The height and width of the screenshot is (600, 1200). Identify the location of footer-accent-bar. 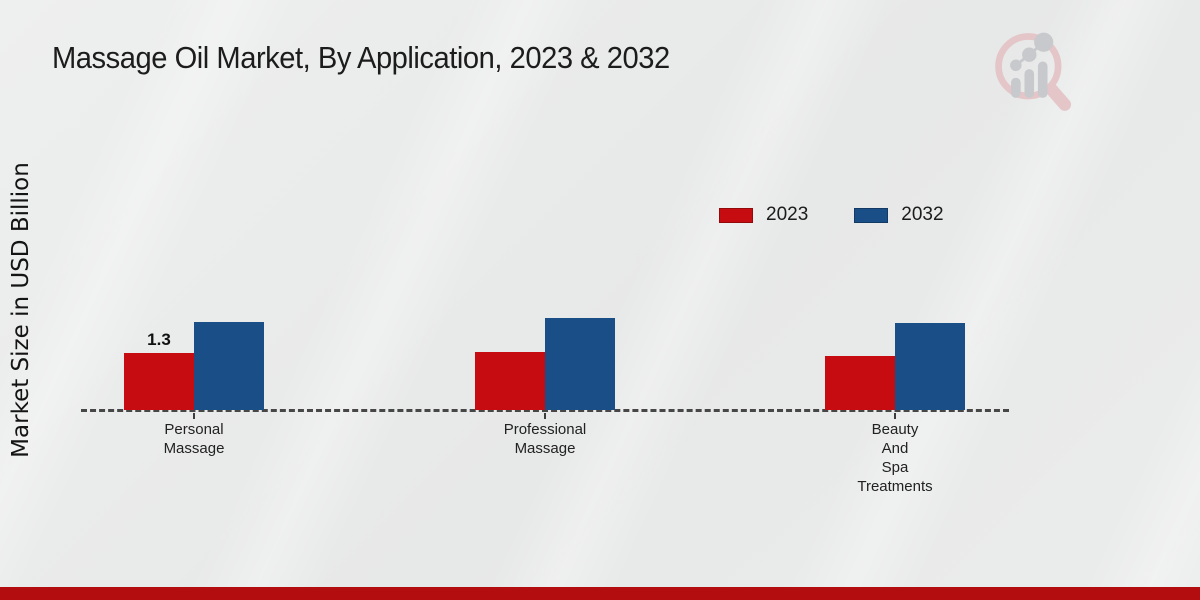
(600, 593).